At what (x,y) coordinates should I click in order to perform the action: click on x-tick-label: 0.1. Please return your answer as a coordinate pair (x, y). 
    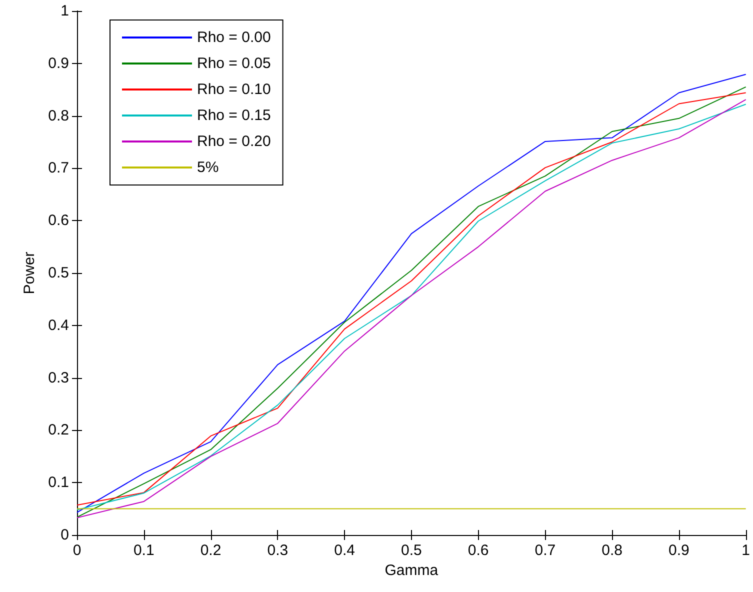
    Looking at the image, I should click on (143, 550).